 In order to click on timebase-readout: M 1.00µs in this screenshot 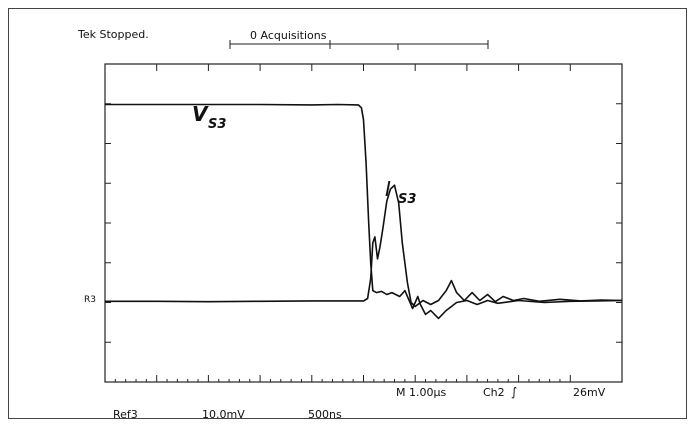, I will do `click(421, 392)`.